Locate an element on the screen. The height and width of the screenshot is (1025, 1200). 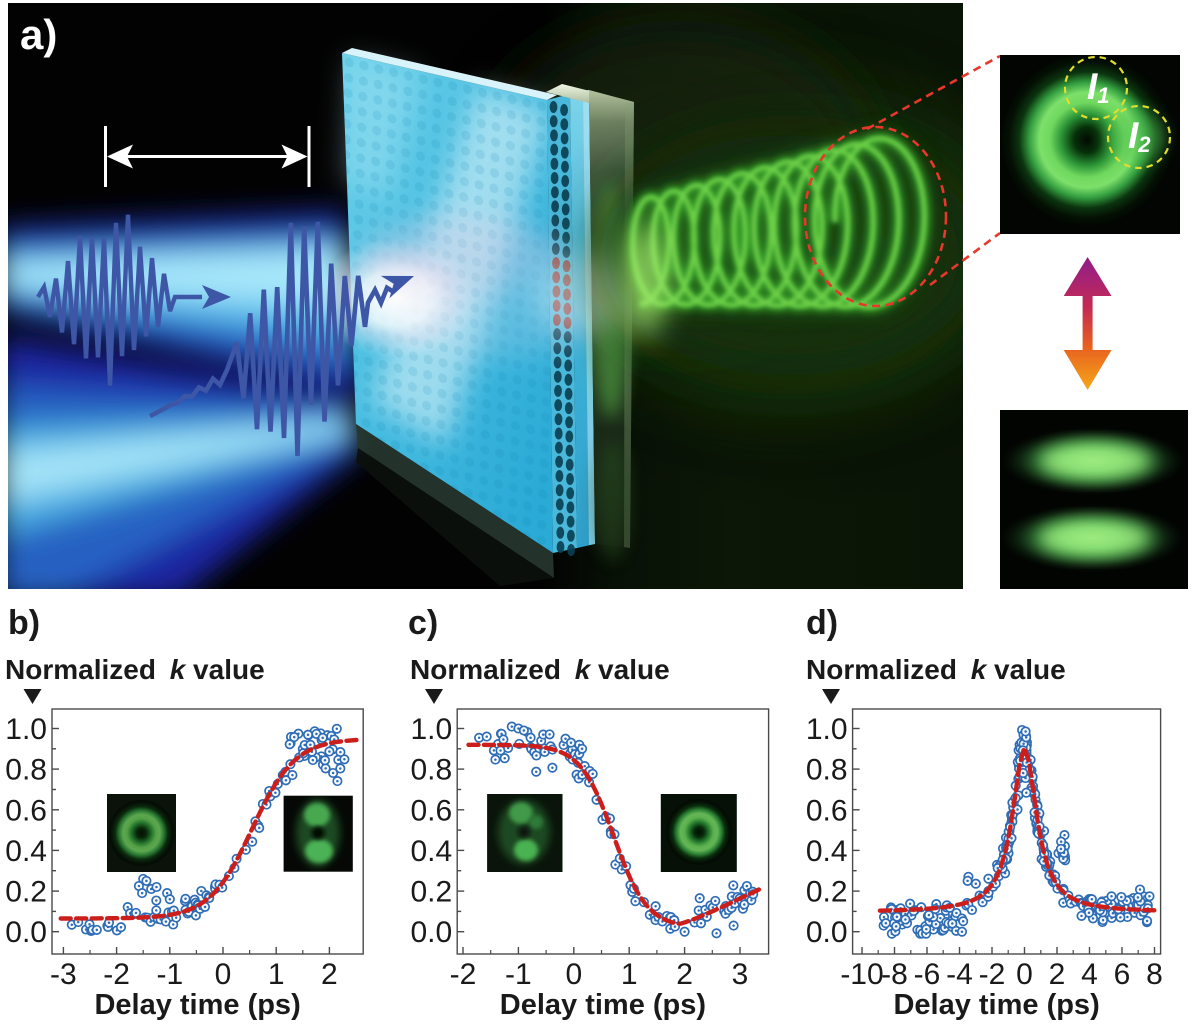
svg-text: -4 is located at coordinates (959, 974).